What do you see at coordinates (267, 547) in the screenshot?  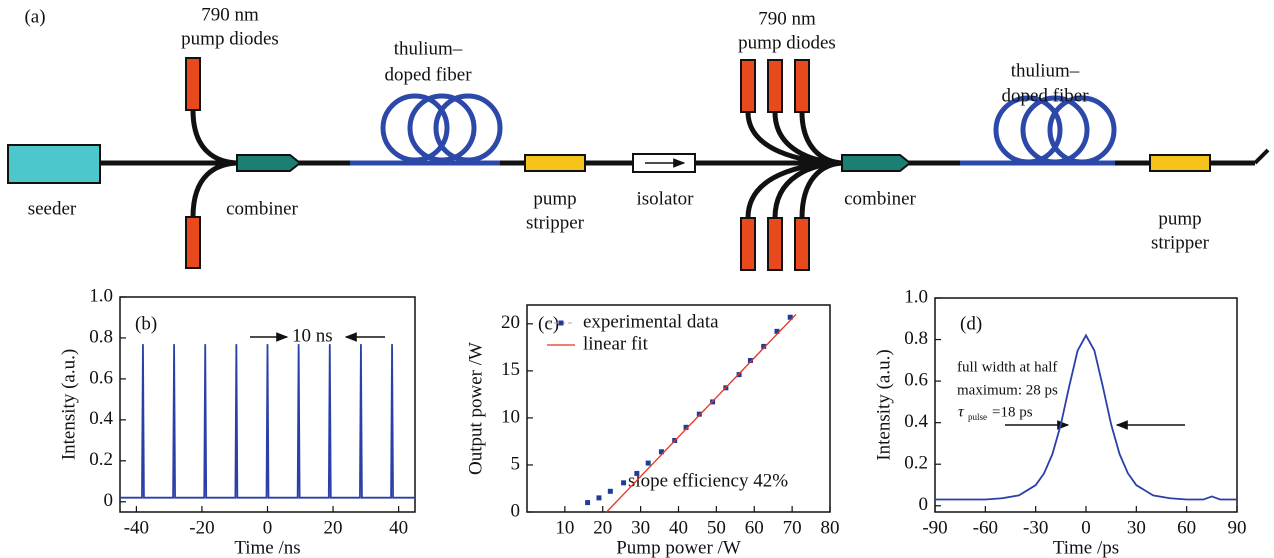 I see `x-axis-label: Time /ns` at bounding box center [267, 547].